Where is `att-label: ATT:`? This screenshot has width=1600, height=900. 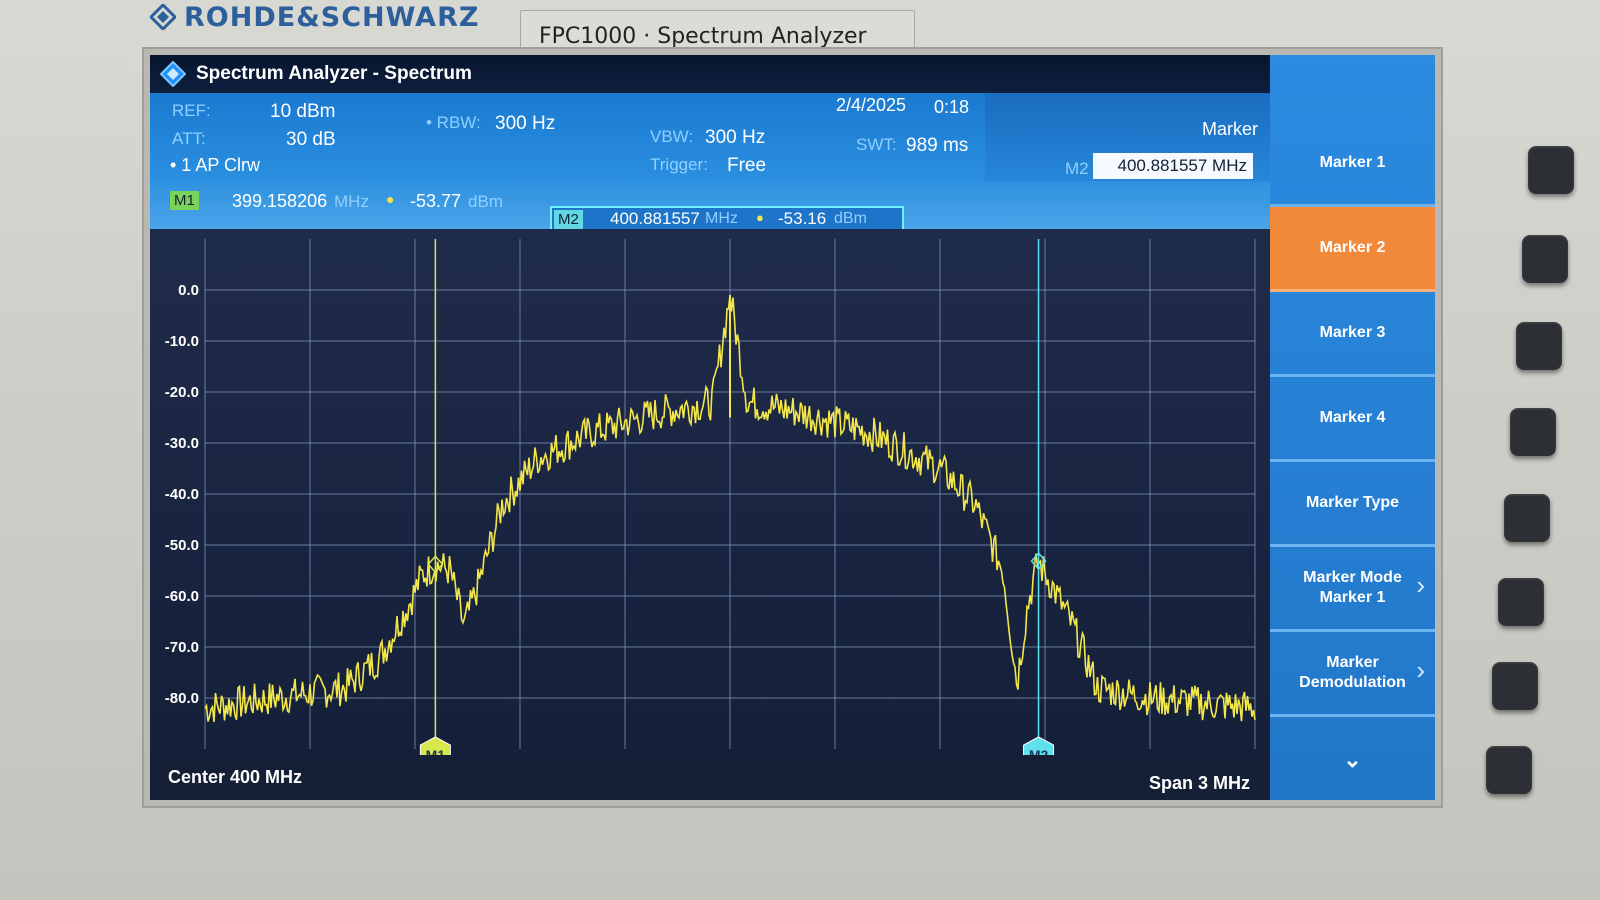 att-label: ATT: is located at coordinates (189, 138).